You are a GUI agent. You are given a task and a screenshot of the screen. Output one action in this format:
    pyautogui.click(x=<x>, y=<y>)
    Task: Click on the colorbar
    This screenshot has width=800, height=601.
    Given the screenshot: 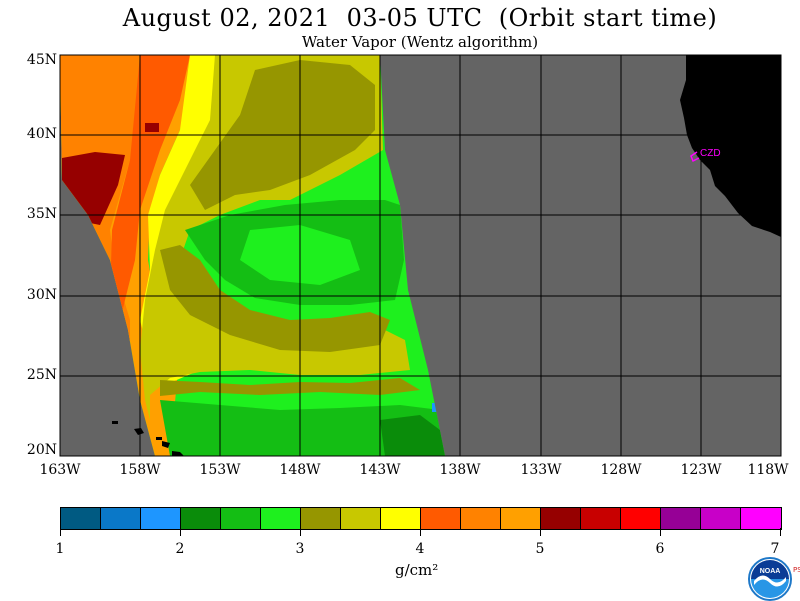 What is the action you would take?
    pyautogui.click(x=421, y=518)
    